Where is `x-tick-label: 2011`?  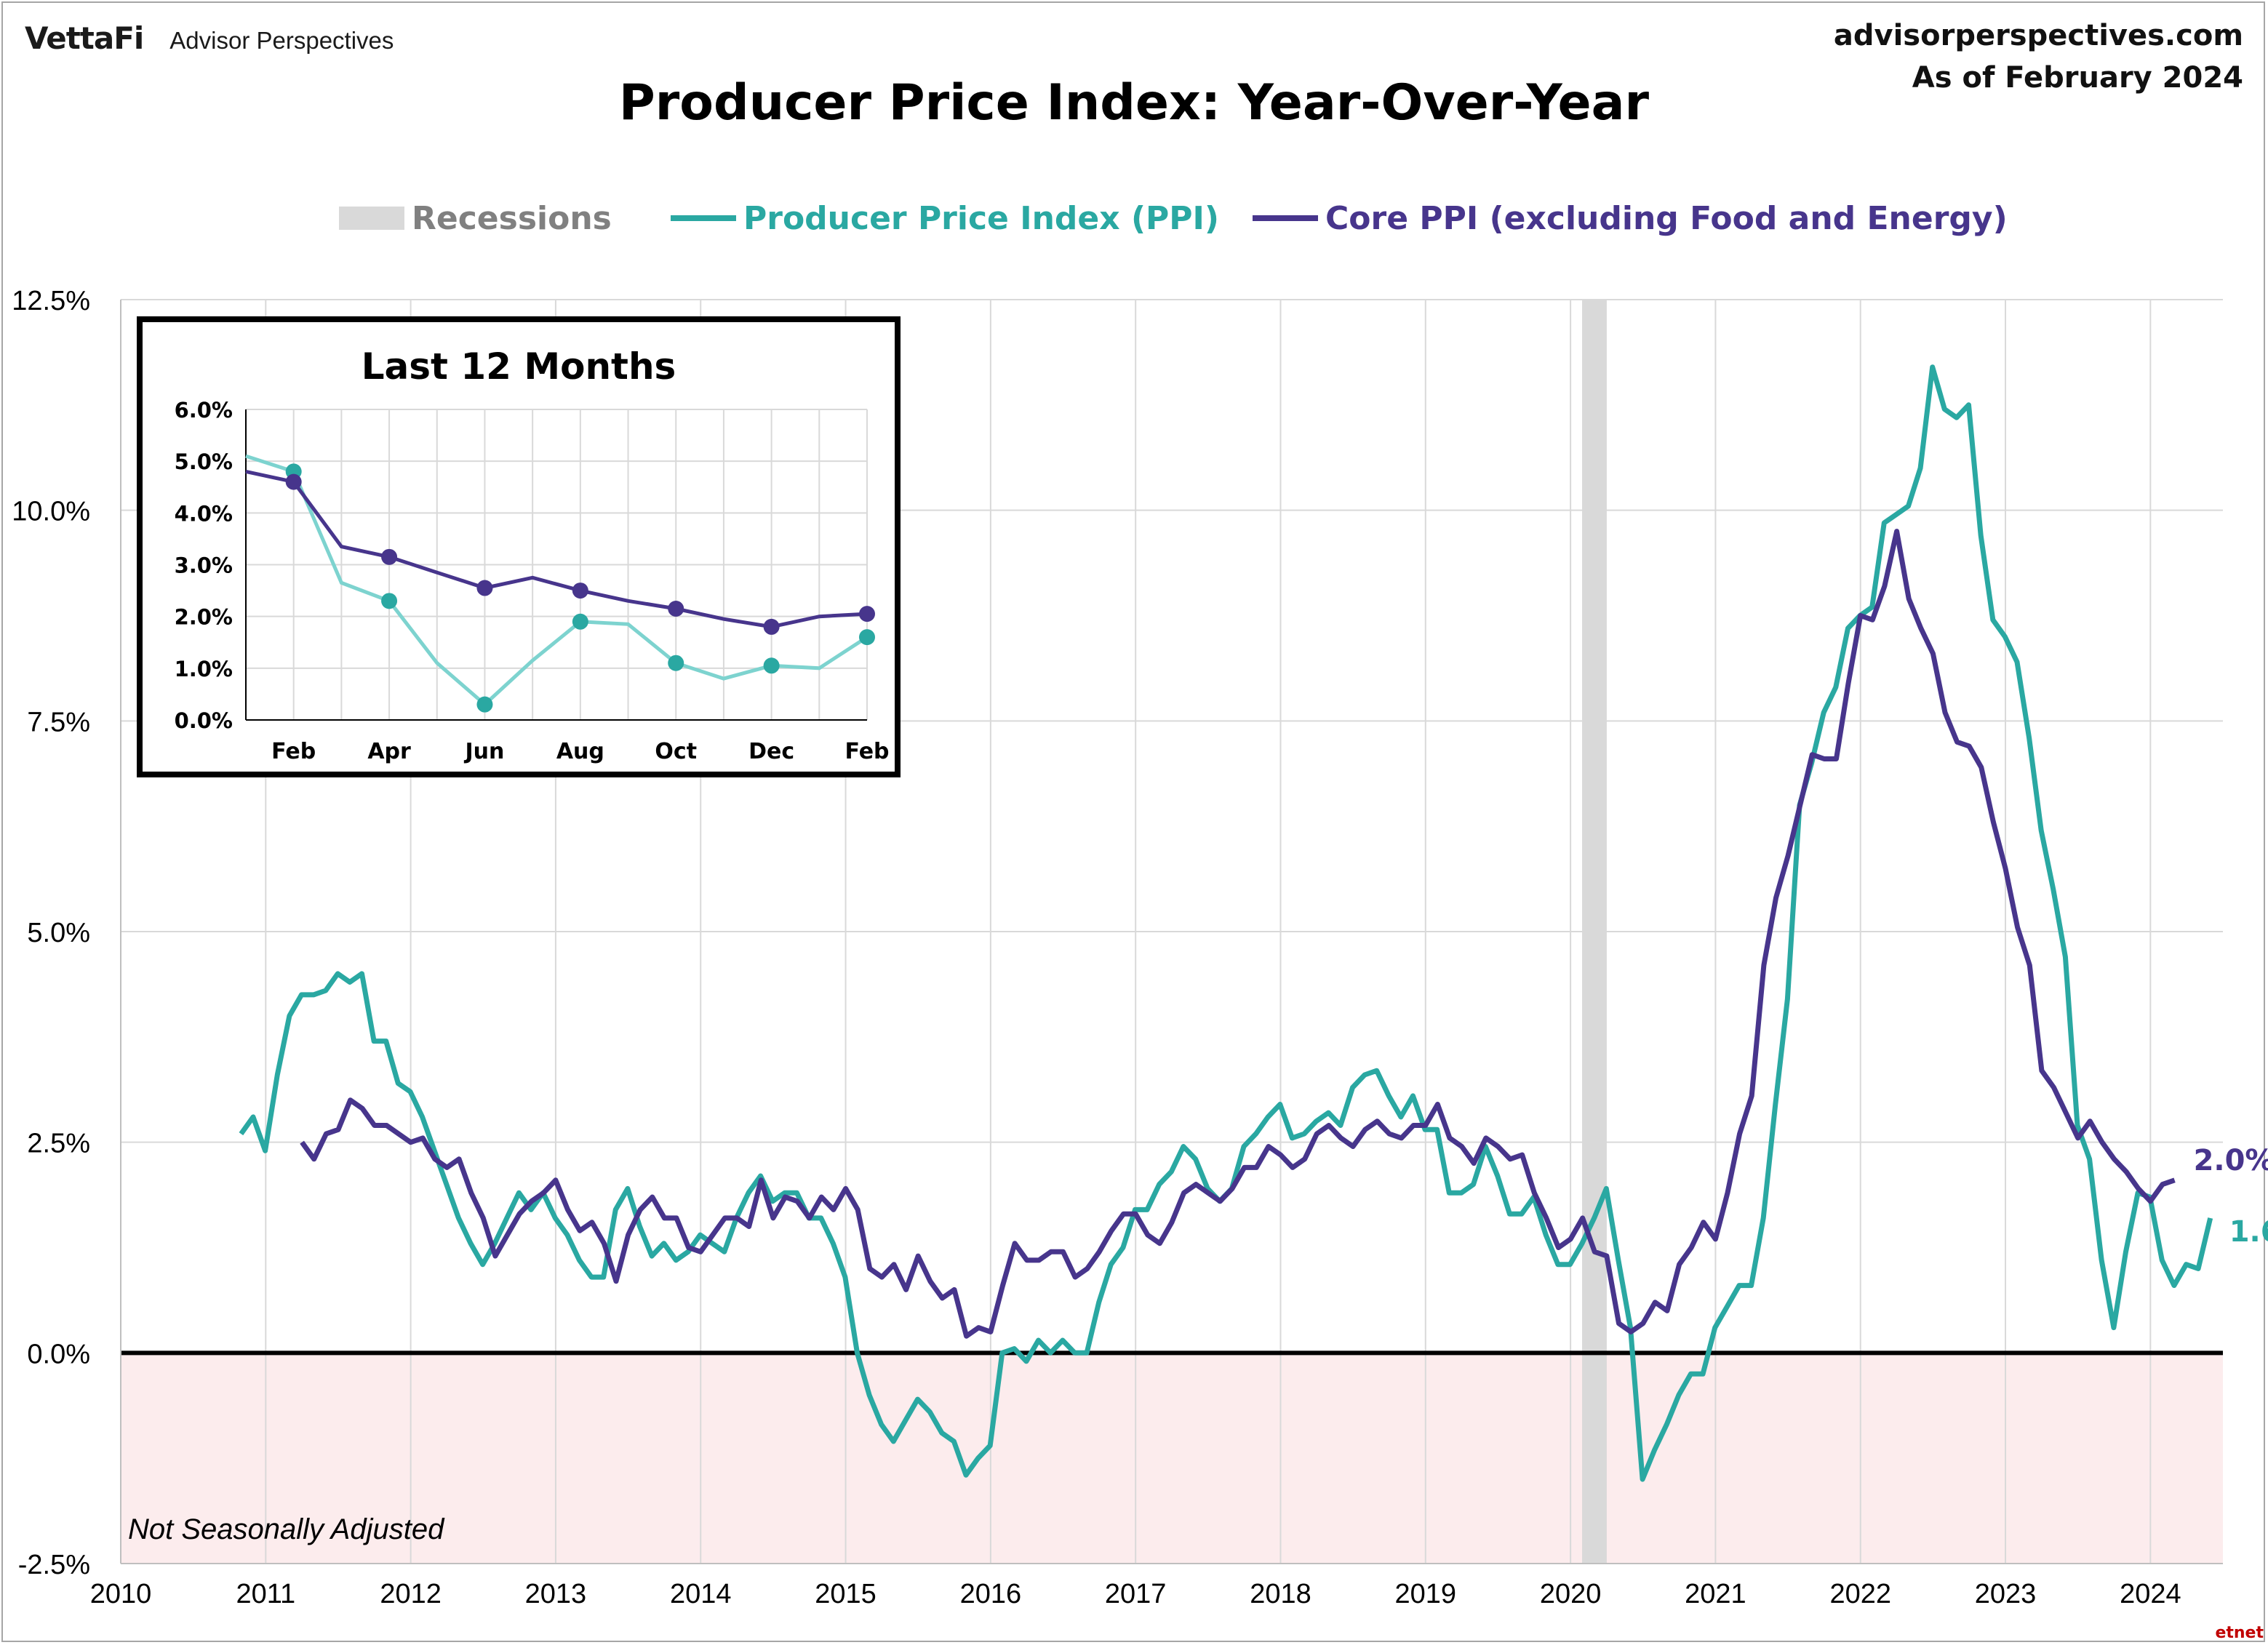 x-tick-label: 2011 is located at coordinates (265, 1594).